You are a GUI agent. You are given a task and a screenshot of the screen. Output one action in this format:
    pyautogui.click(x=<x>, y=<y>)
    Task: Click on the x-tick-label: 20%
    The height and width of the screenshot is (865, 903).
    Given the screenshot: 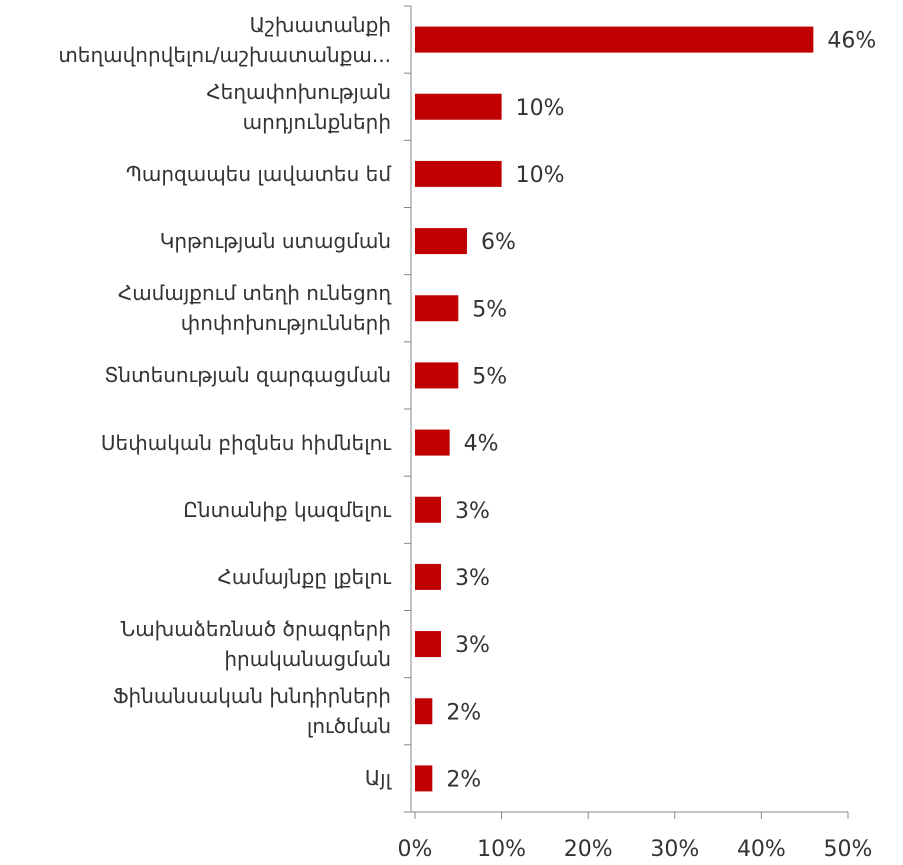 What is the action you would take?
    pyautogui.click(x=588, y=849)
    